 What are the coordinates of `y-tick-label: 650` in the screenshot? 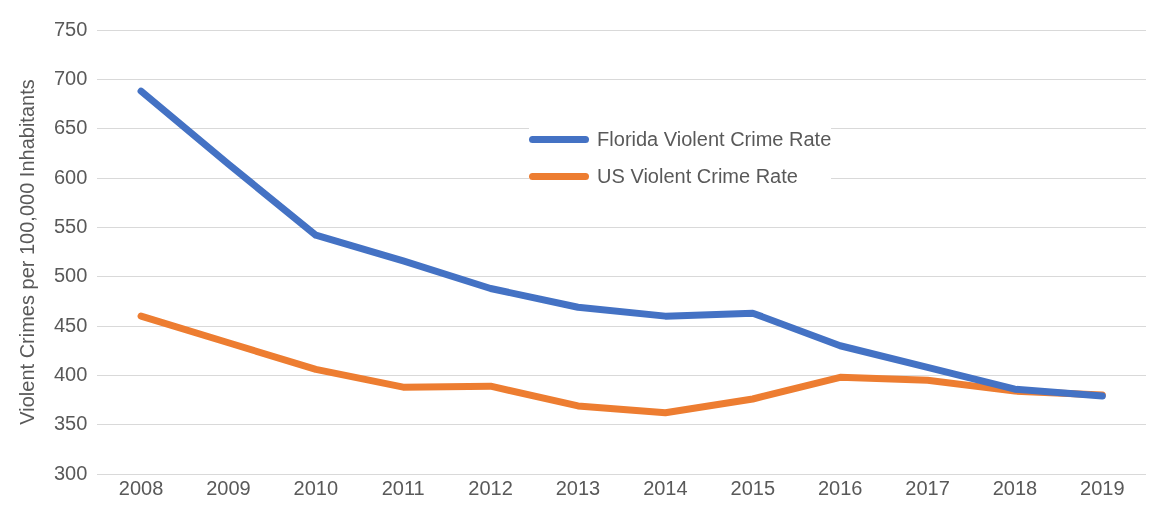 It's located at (70, 127).